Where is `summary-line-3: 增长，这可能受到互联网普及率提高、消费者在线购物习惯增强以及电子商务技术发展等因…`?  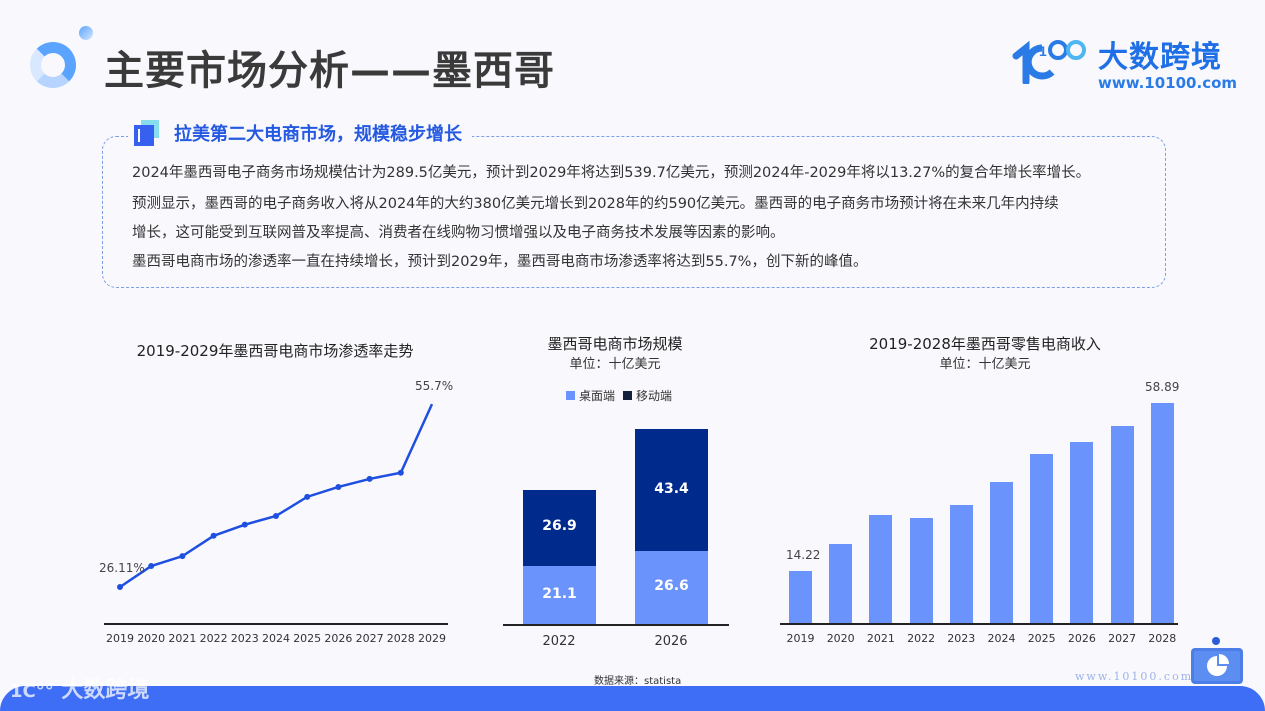 summary-line-3: 增长，这可能受到互联网普及率提高、消费者在线购物习惯增强以及电子商务技术发展等因… is located at coordinates (458, 233).